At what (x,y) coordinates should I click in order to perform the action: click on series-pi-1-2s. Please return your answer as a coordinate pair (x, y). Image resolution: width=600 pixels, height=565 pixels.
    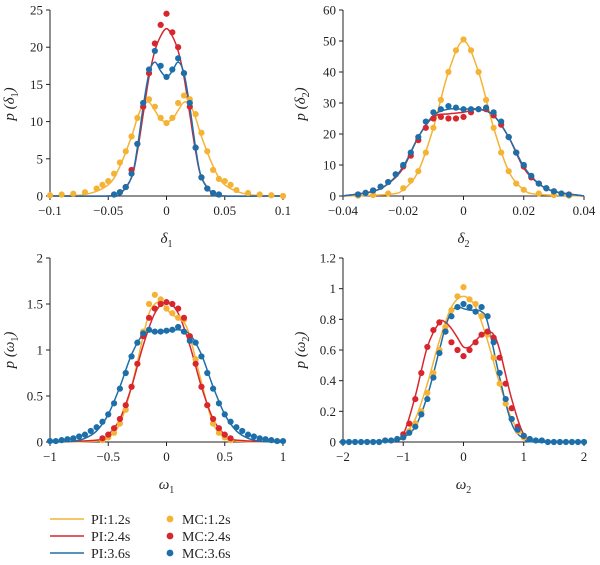
    Looking at the image, I should click on (166, 372).